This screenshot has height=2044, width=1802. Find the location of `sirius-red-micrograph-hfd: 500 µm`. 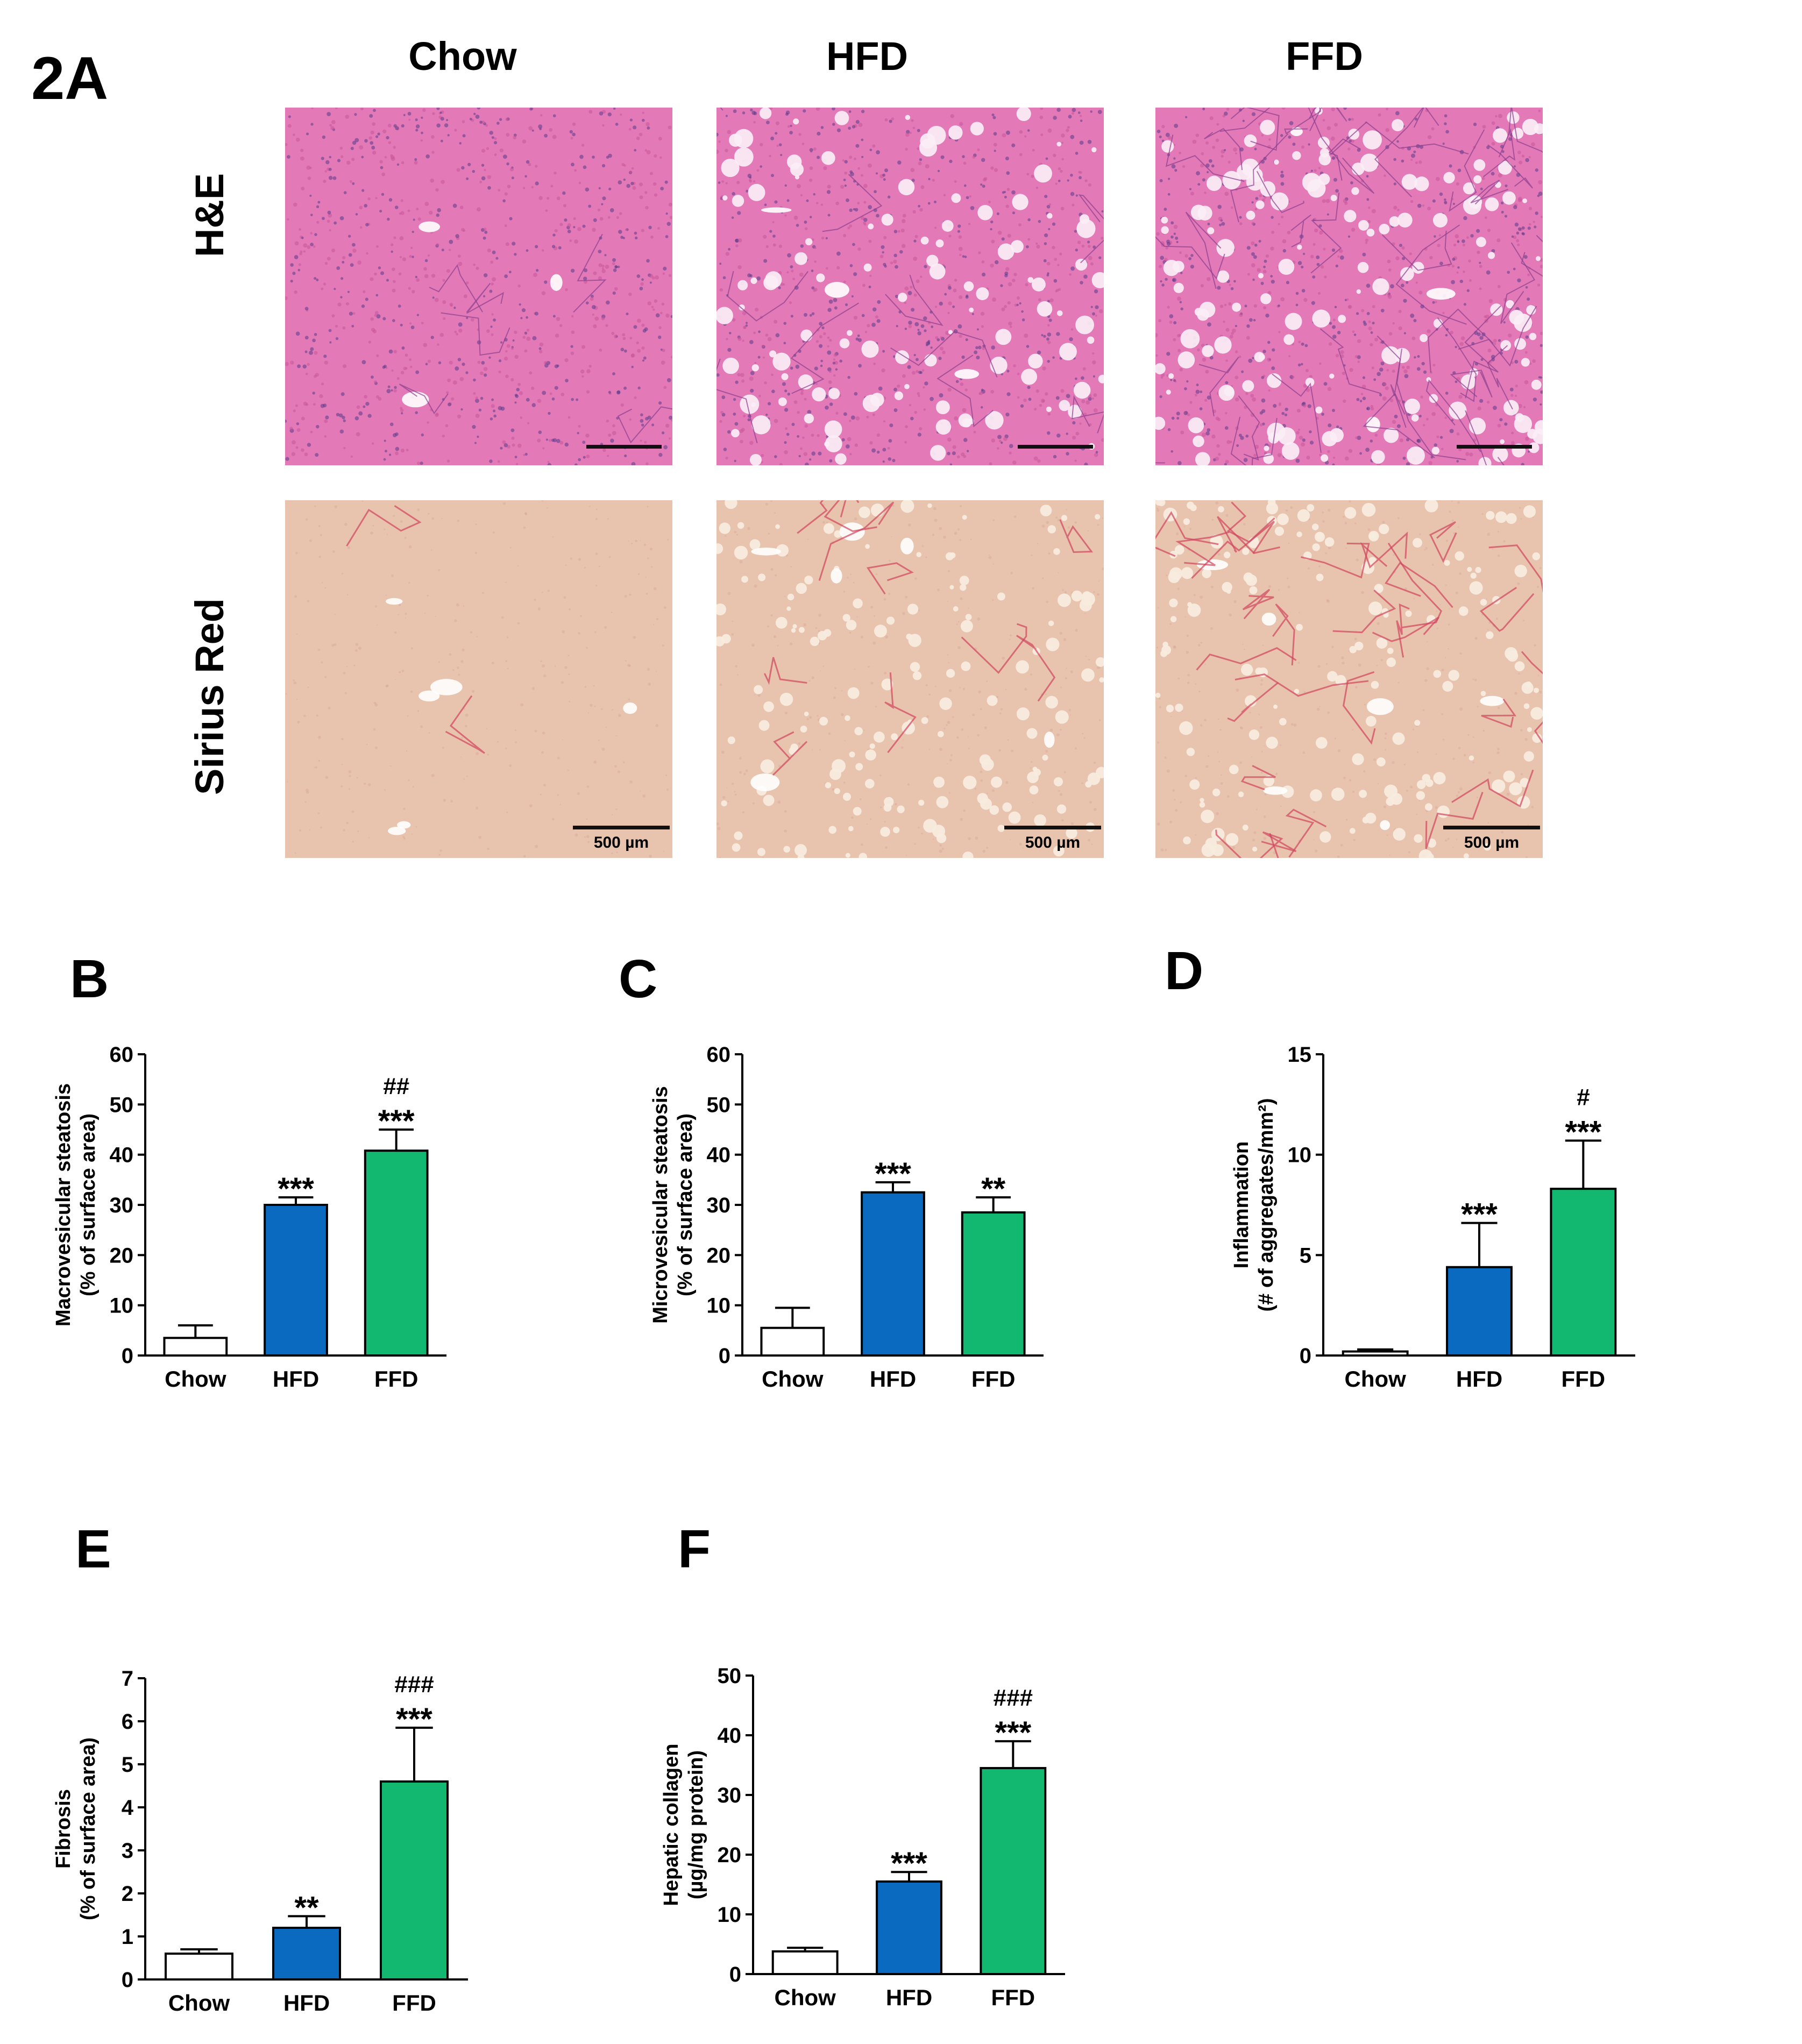

sirius-red-micrograph-hfd: 500 µm is located at coordinates (910, 679).